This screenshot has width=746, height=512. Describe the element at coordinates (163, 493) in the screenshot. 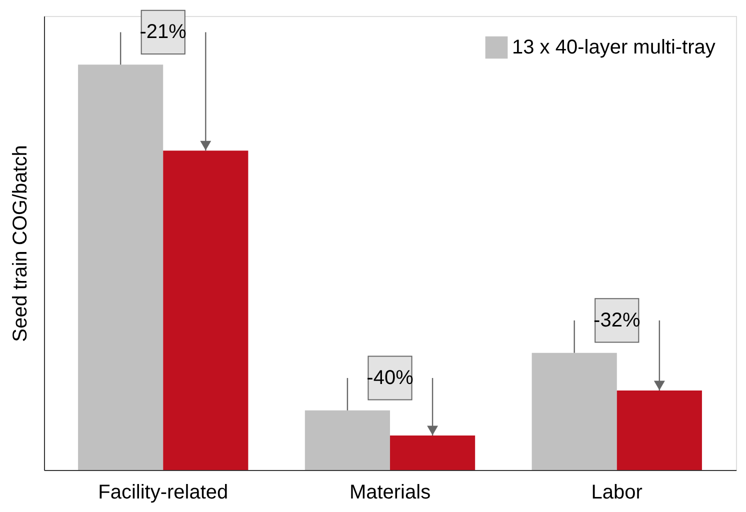

I see `x-tick-label: Facility-related` at that location.